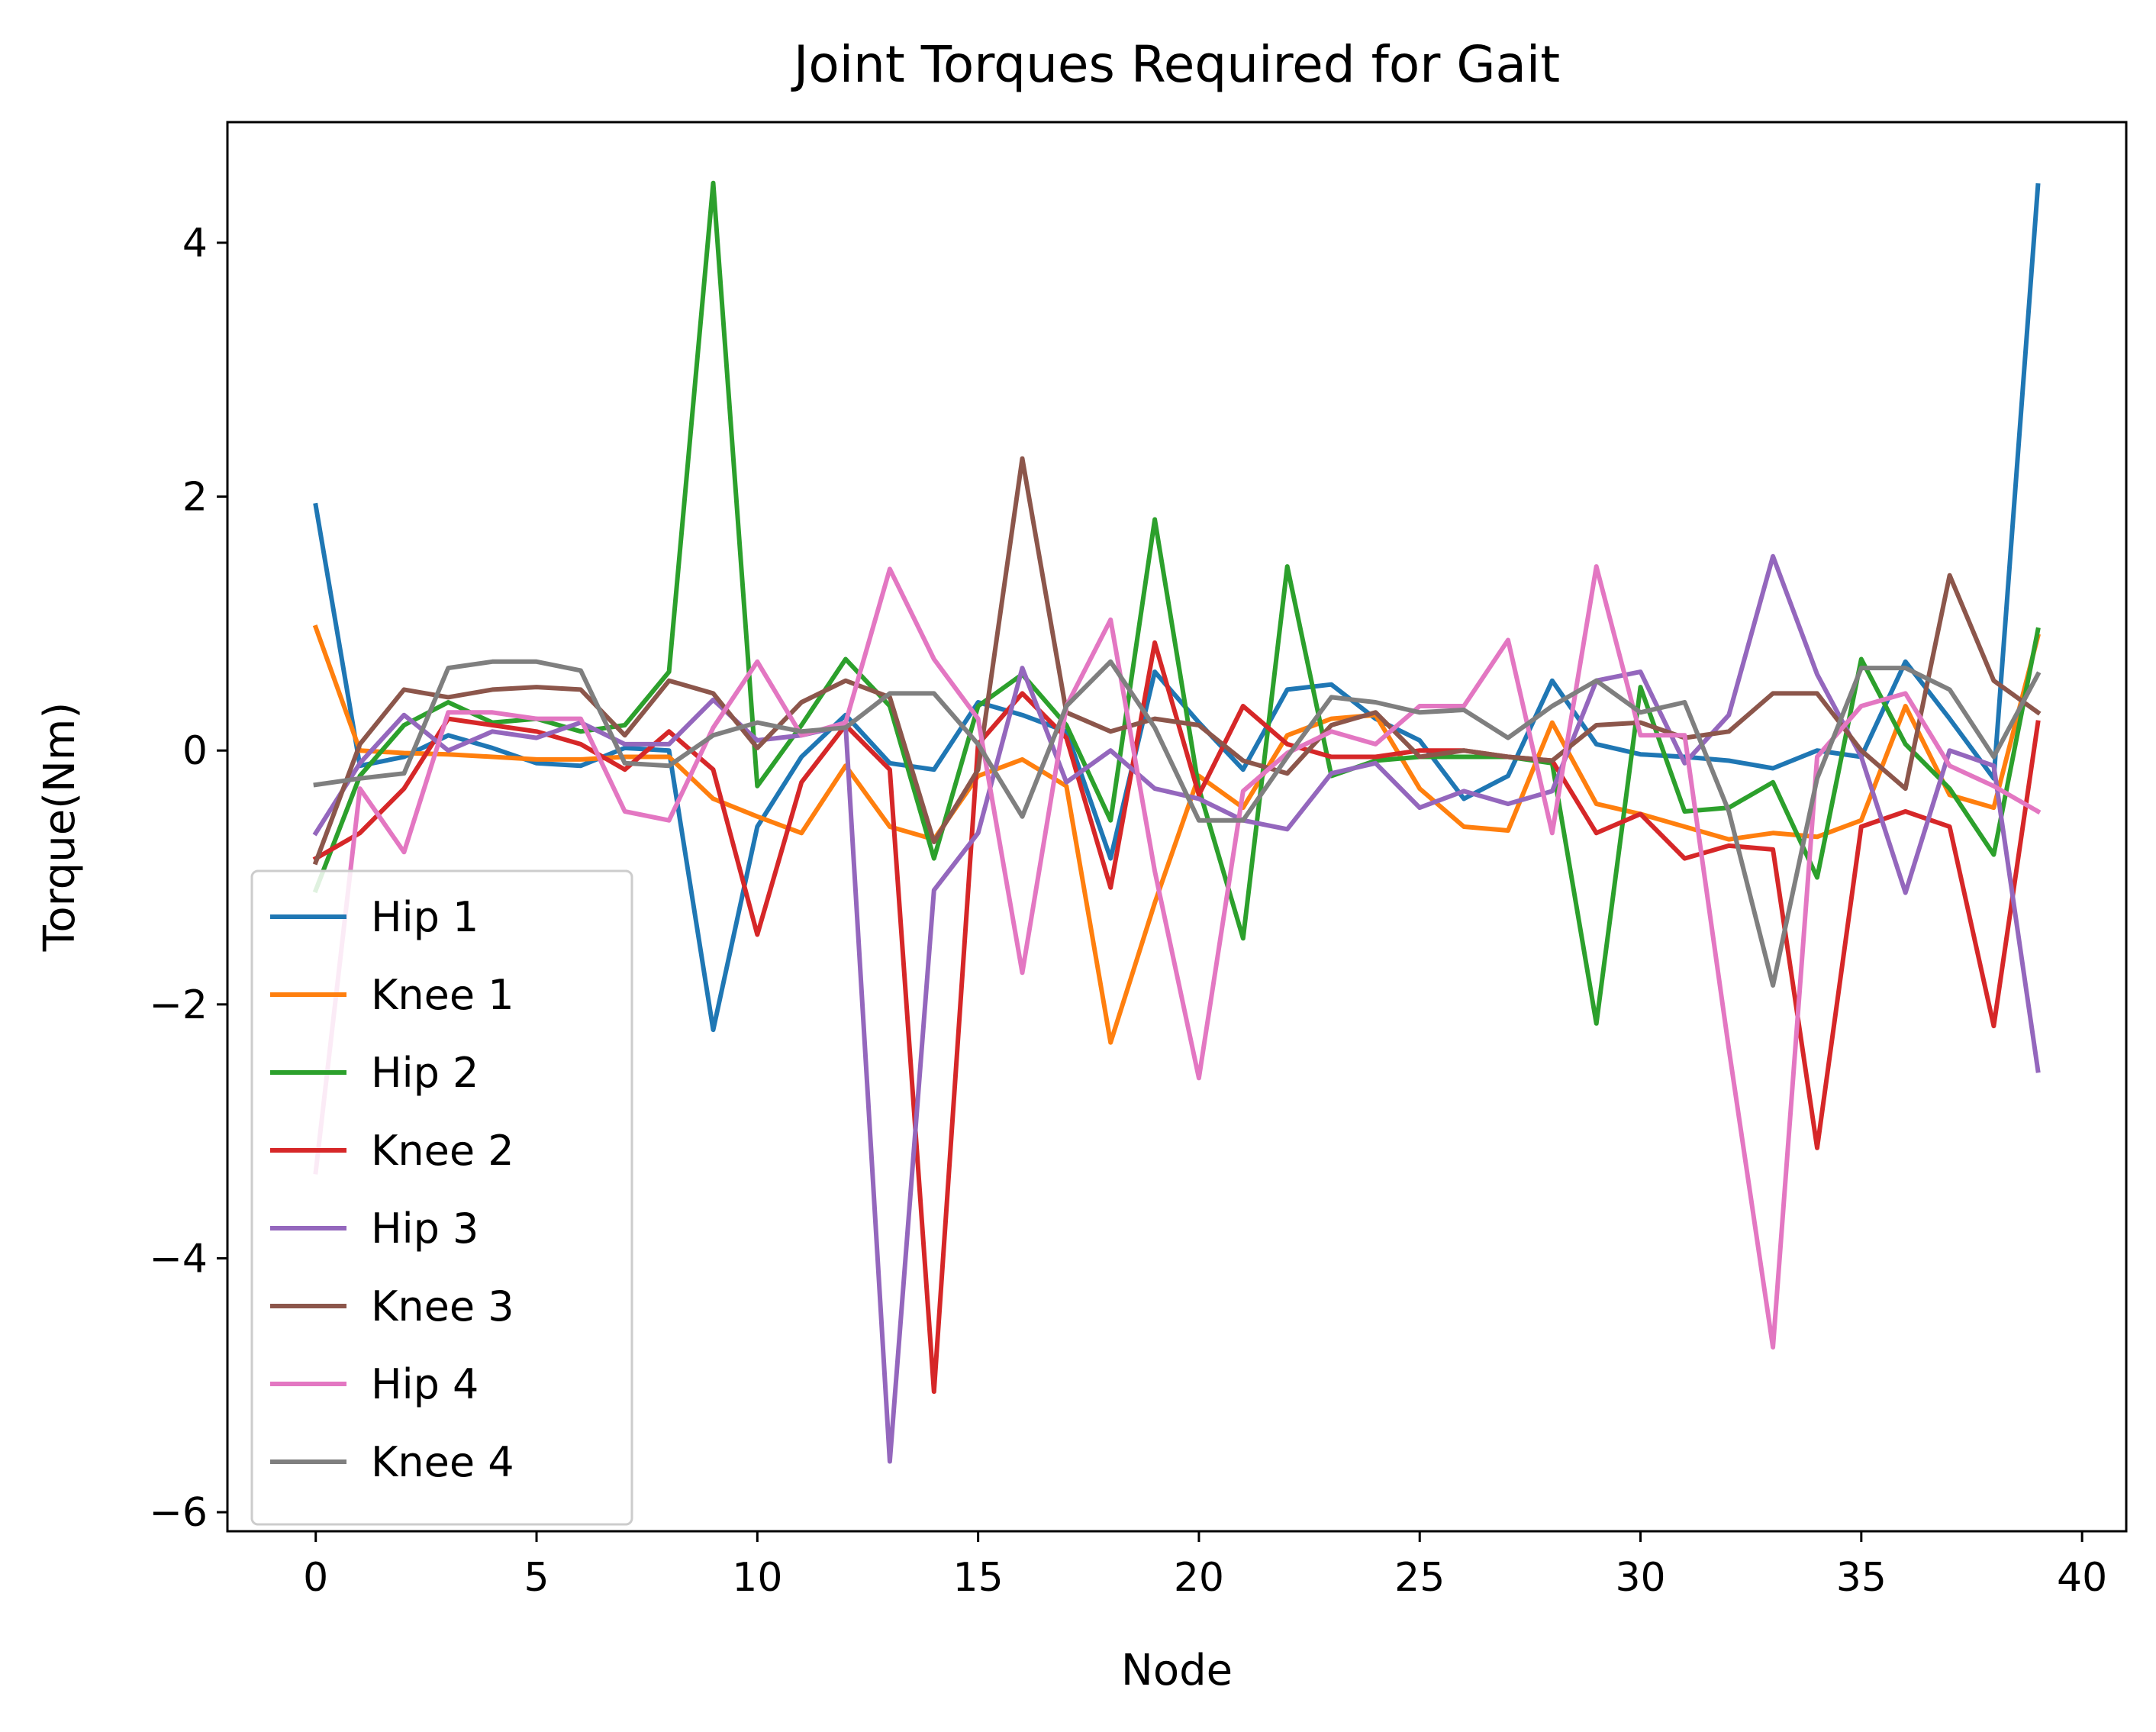 This screenshot has width=2156, height=1732. What do you see at coordinates (442, 1151) in the screenshot?
I see `legend-label: Knee 2` at bounding box center [442, 1151].